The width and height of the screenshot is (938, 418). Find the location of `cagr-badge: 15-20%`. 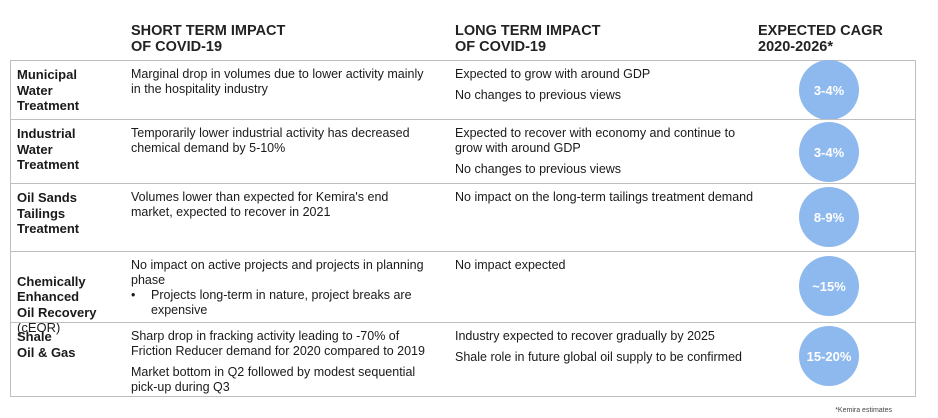

cagr-badge: 15-20% is located at coordinates (829, 356).